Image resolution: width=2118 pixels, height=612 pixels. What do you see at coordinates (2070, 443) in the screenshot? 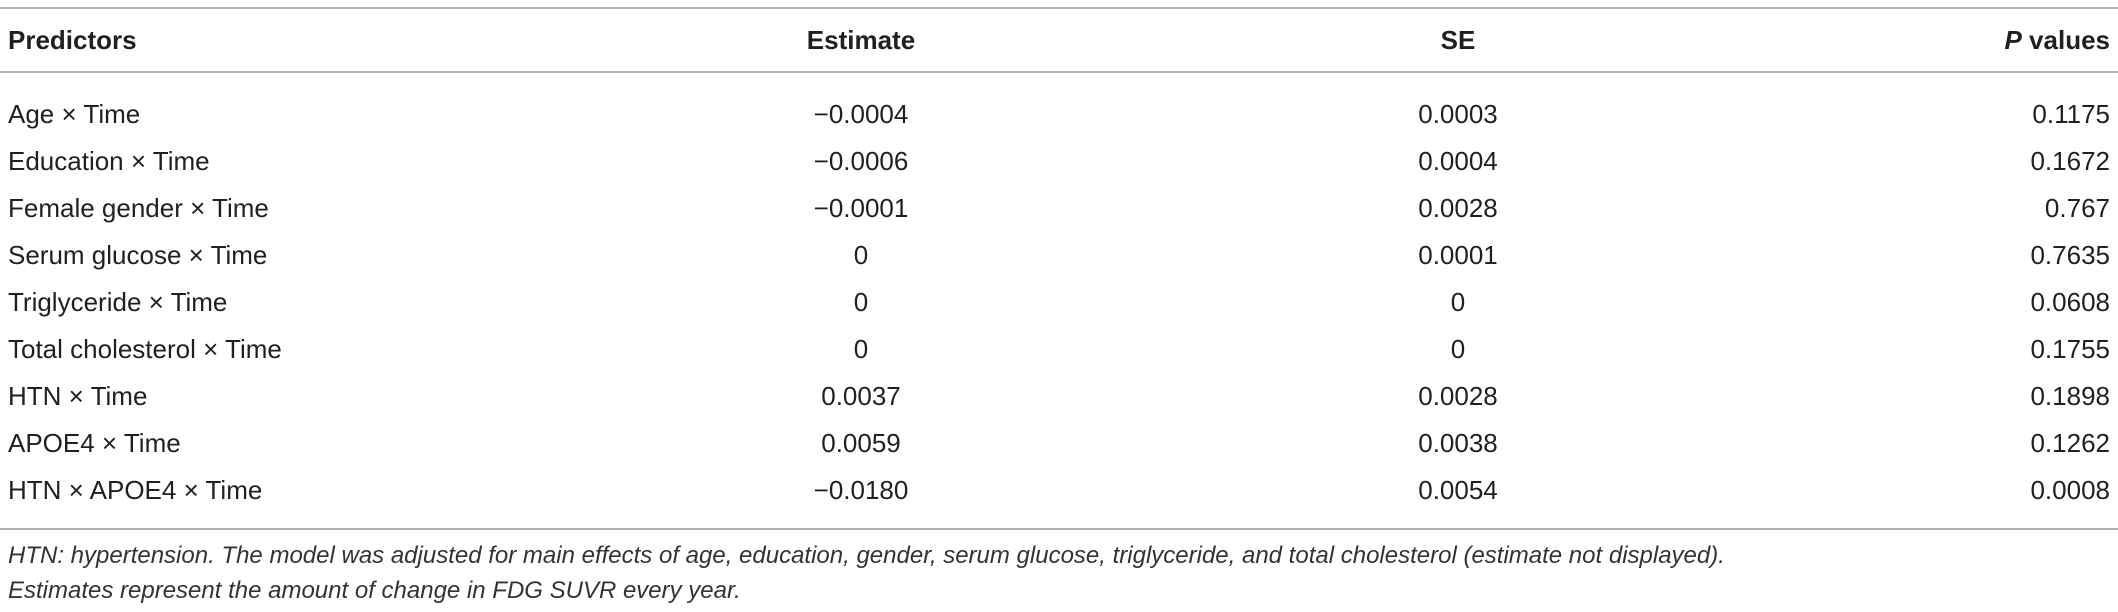
I see `value-cell: 0.1262` at bounding box center [2070, 443].